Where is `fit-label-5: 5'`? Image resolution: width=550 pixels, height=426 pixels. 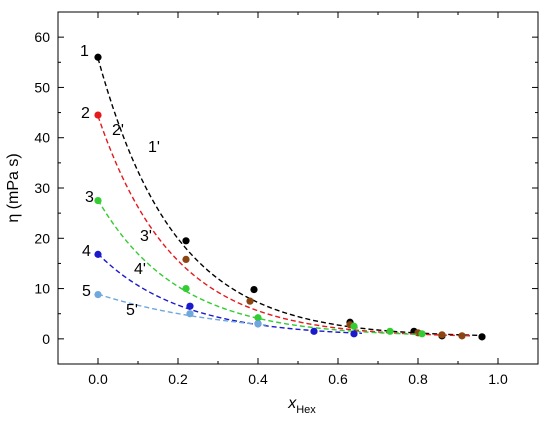
fit-label-5: 5' is located at coordinates (132, 310).